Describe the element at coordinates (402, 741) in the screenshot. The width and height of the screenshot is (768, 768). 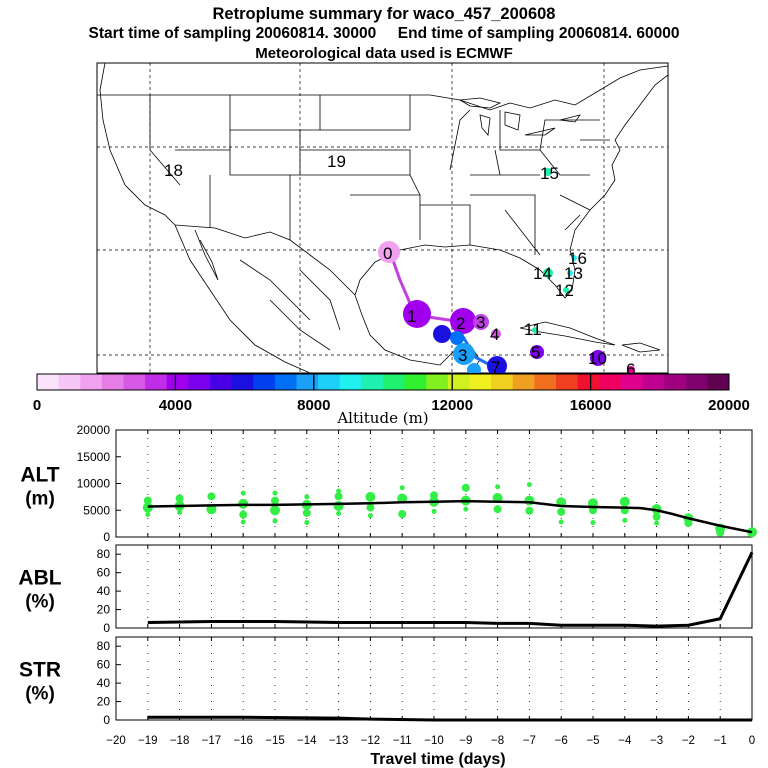
I see `x-tick-label: −11` at that location.